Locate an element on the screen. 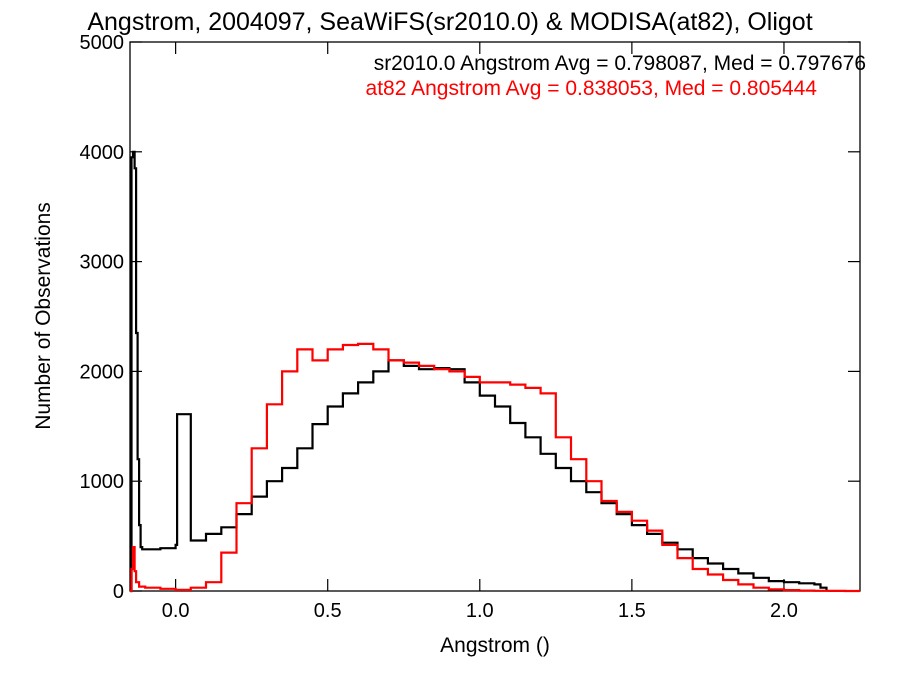  y-tick-label: 5000 is located at coordinates (102, 43).